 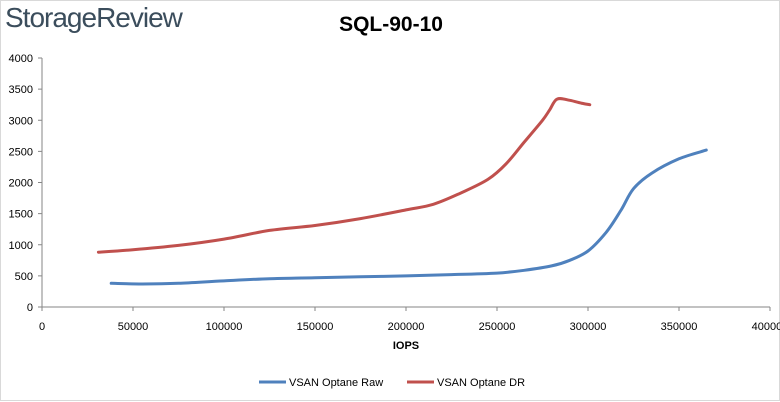 I want to click on x-tick-label: 300000, so click(x=588, y=327).